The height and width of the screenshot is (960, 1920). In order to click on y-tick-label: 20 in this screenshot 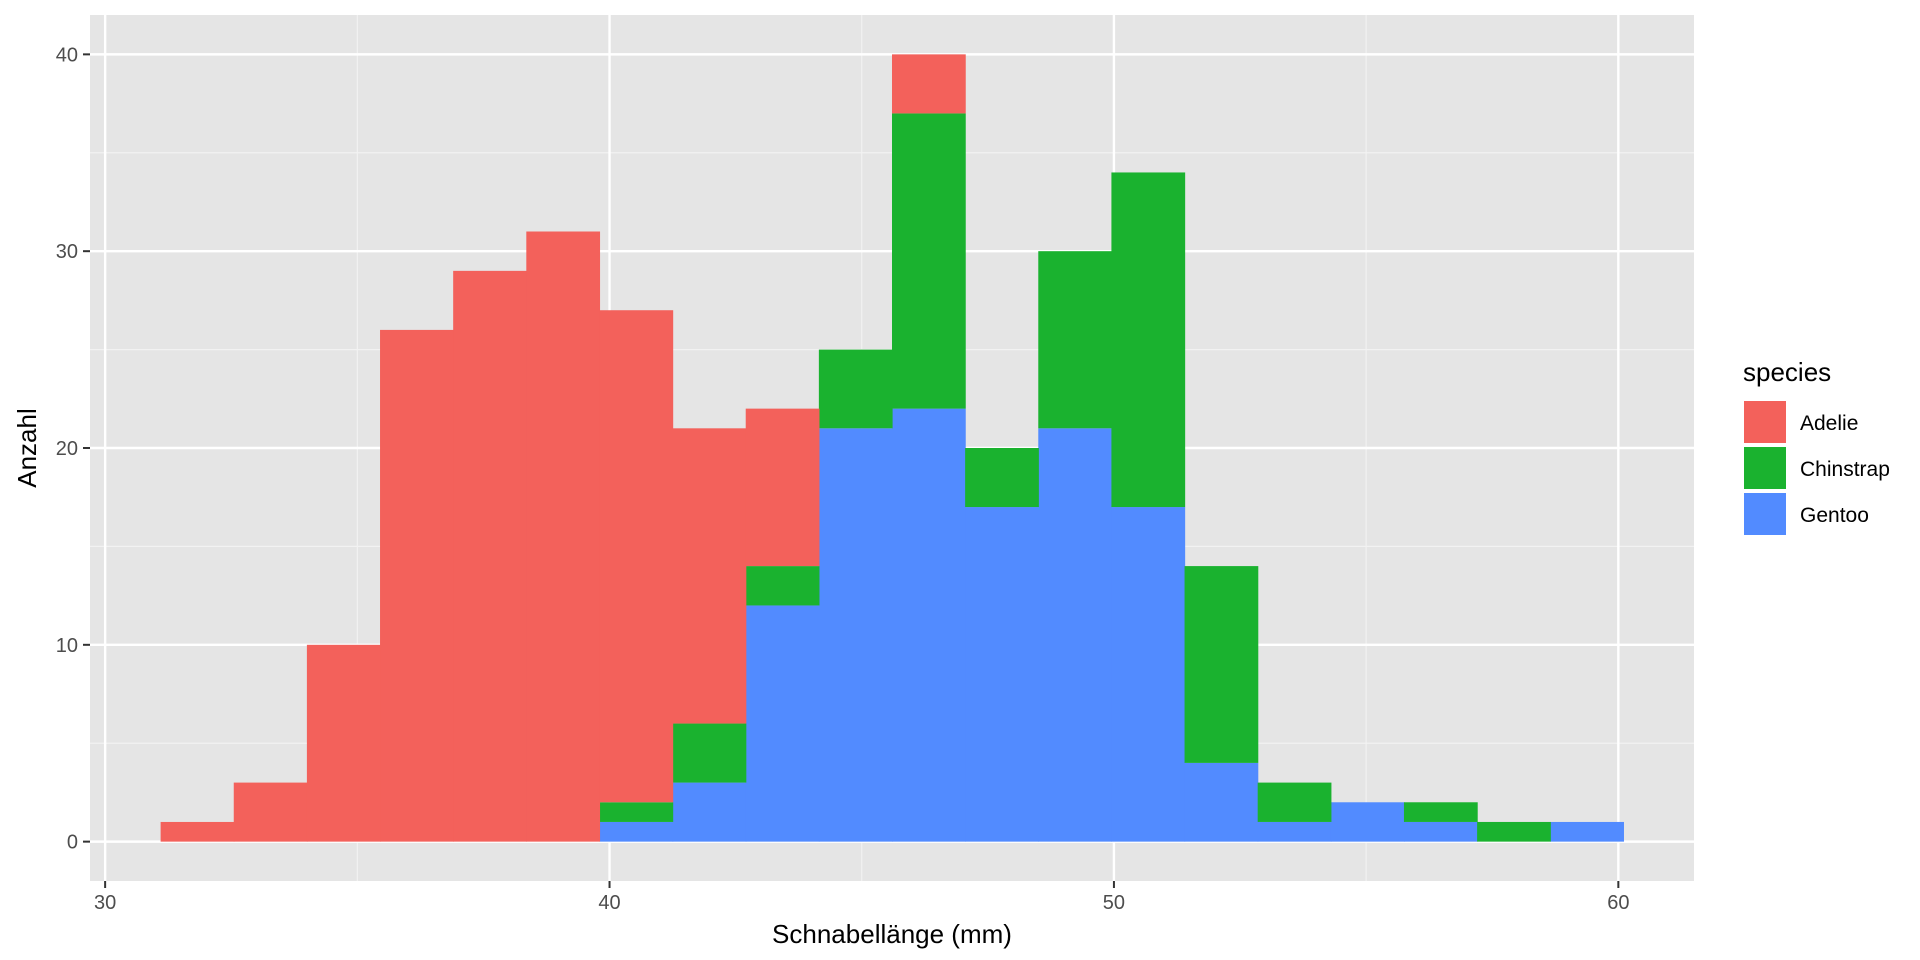, I will do `click(67, 449)`.